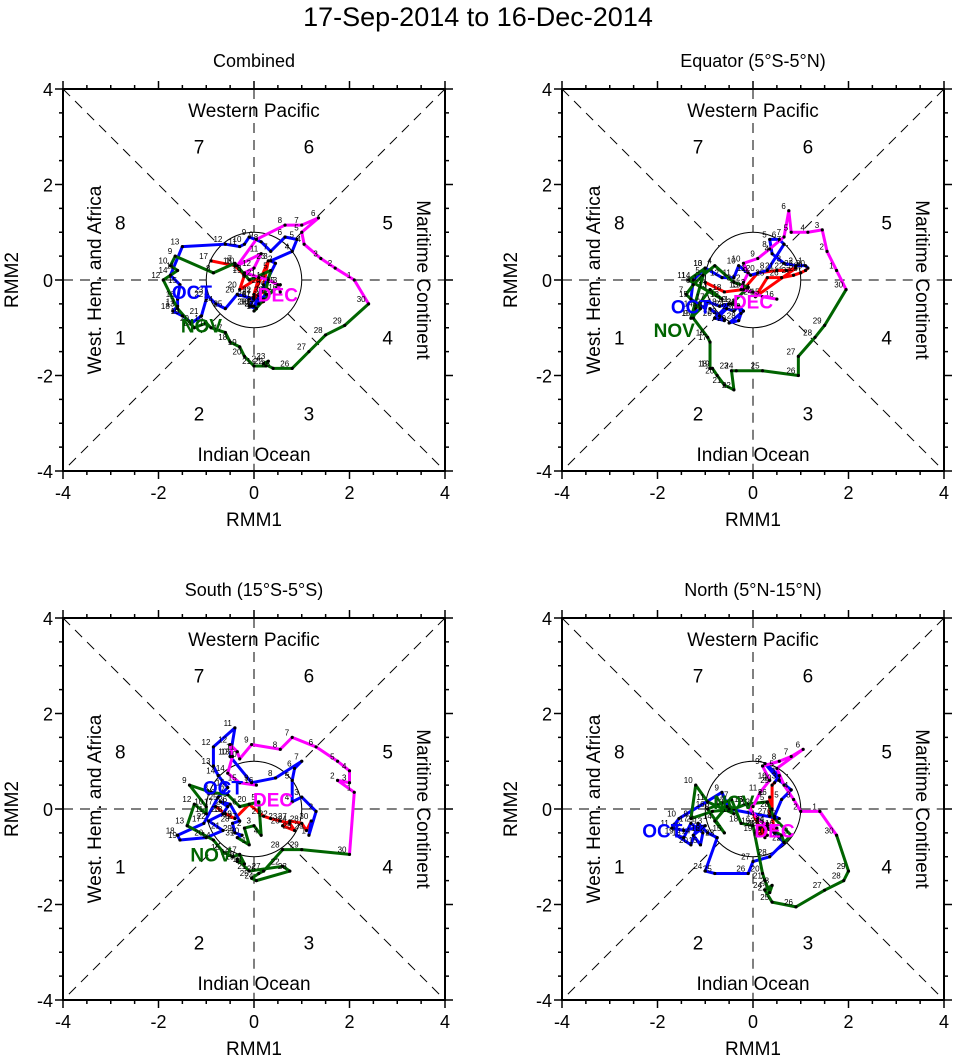  I want to click on y-tick-label: -4, so click(45, 1001).